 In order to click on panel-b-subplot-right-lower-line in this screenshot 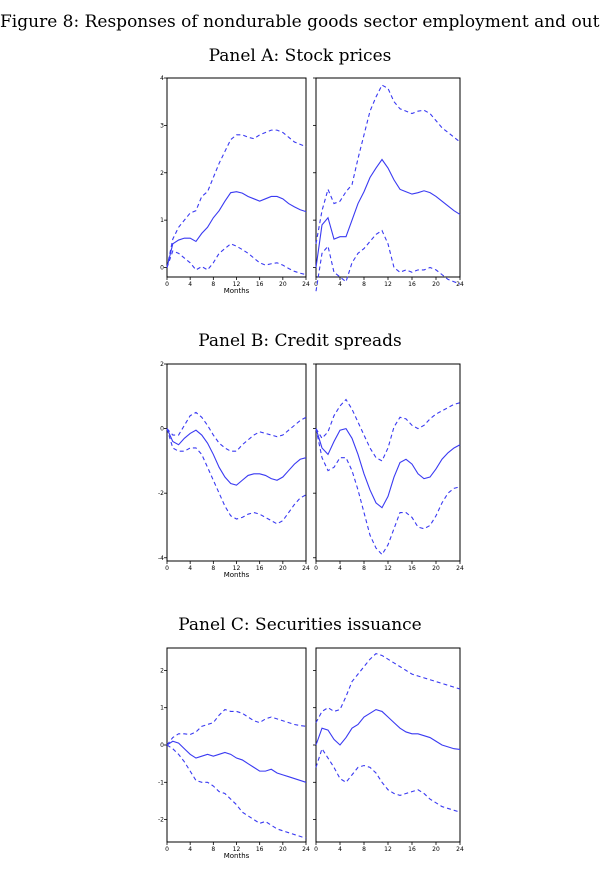, I will do `click(388, 492)`.